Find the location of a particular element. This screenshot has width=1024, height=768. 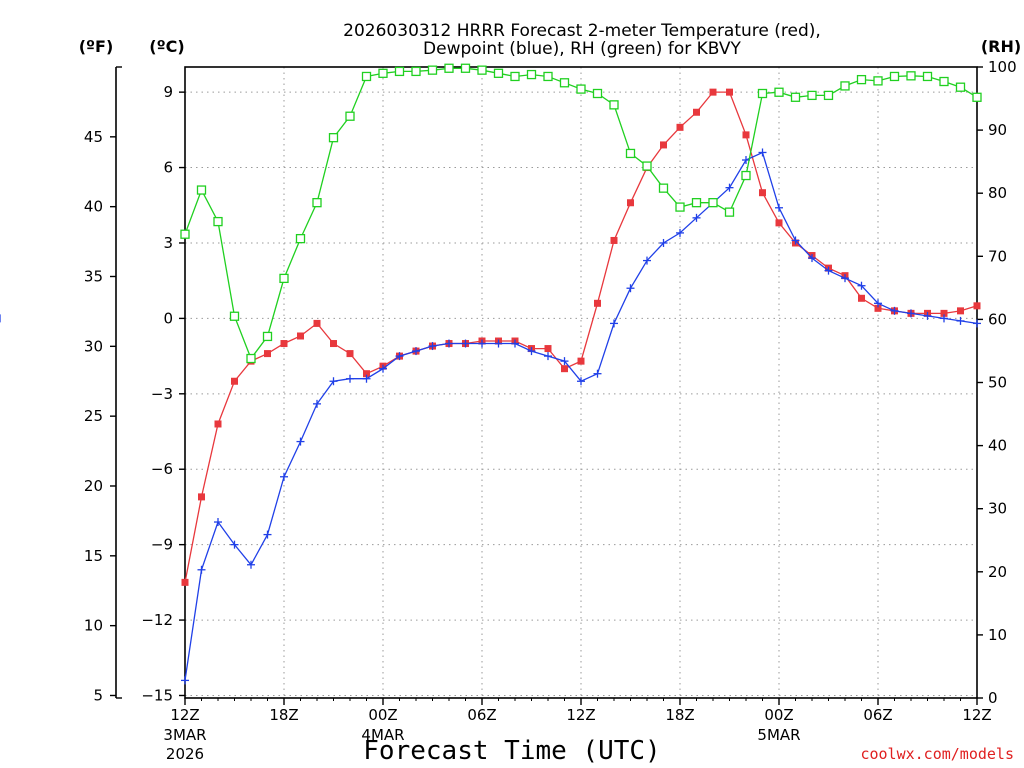

chart-title-line2: Dewpoint (blue), RH (green) for KBVY is located at coordinates (582, 49).